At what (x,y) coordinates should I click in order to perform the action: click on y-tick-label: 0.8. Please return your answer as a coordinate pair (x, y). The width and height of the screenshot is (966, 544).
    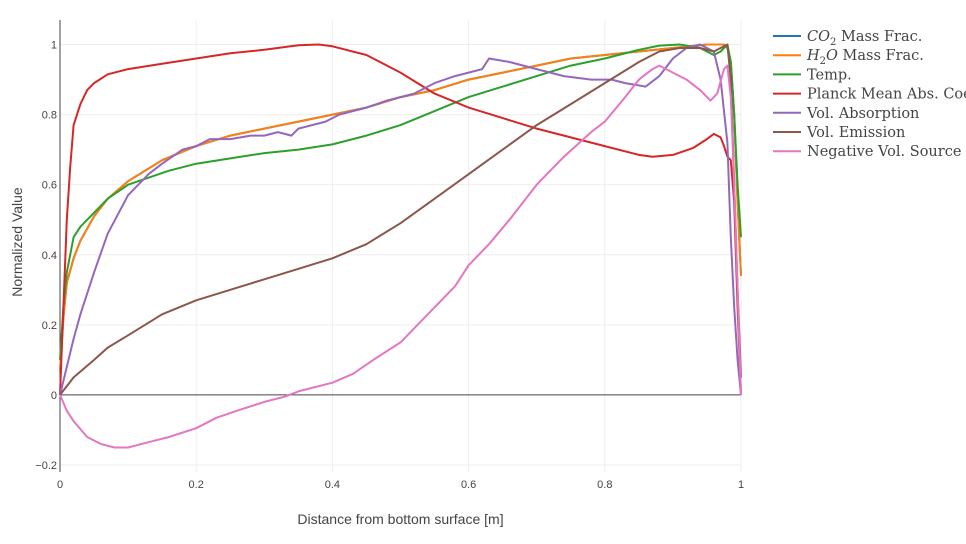
    Looking at the image, I should click on (49, 116).